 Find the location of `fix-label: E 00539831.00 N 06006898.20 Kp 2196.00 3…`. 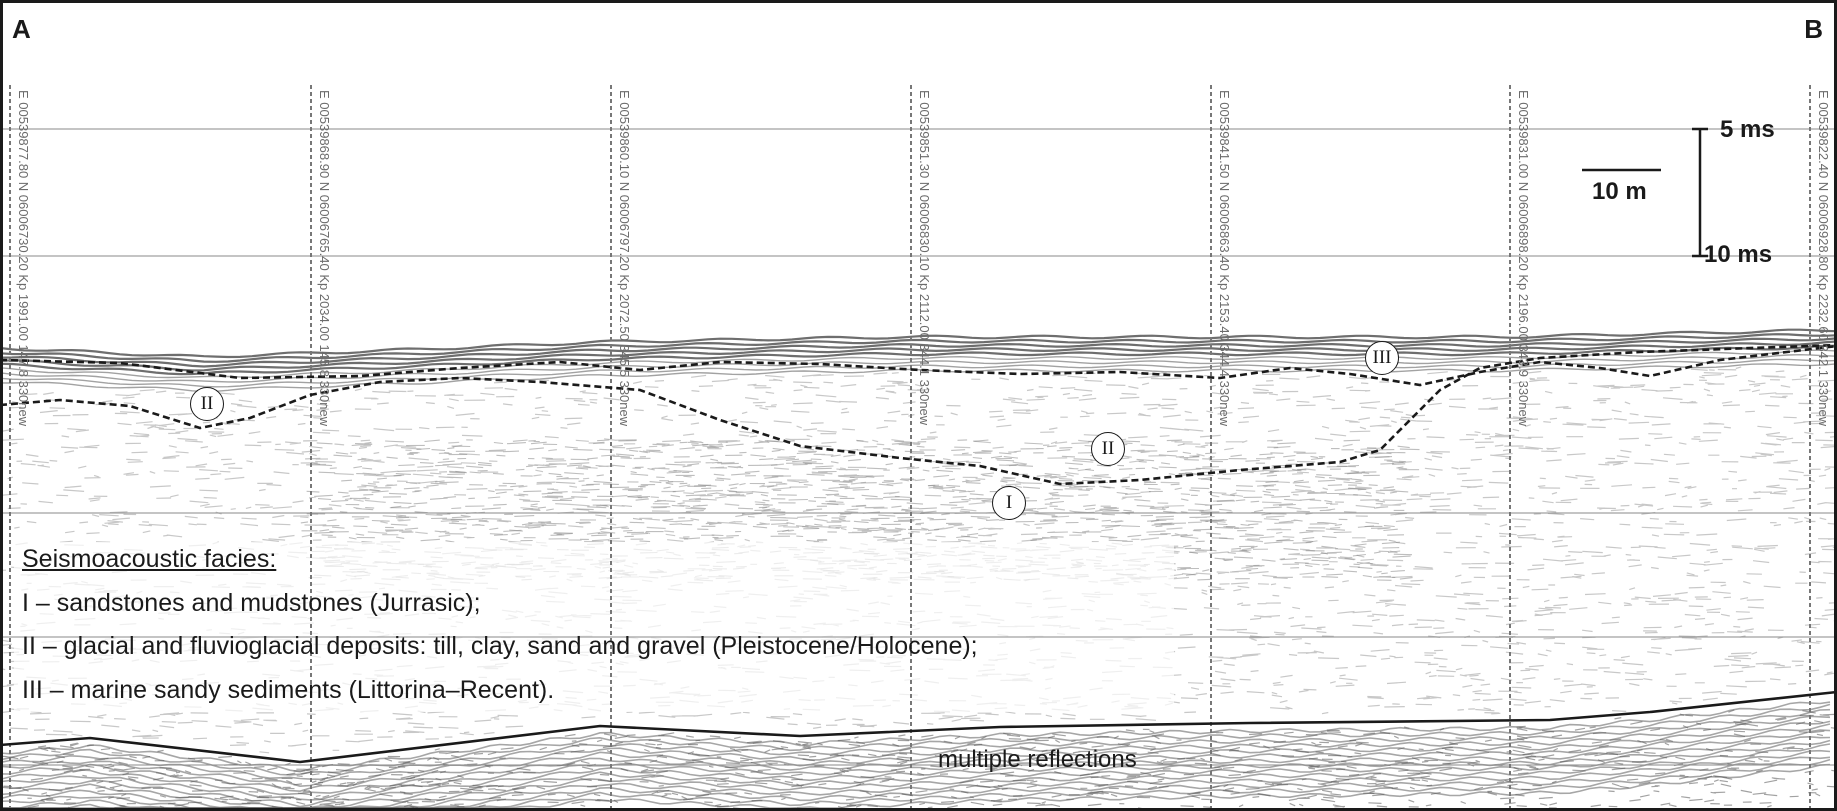

fix-label: E 00539831.00 N 06006898.20 Kp 2196.00 3… is located at coordinates (1523, 258).